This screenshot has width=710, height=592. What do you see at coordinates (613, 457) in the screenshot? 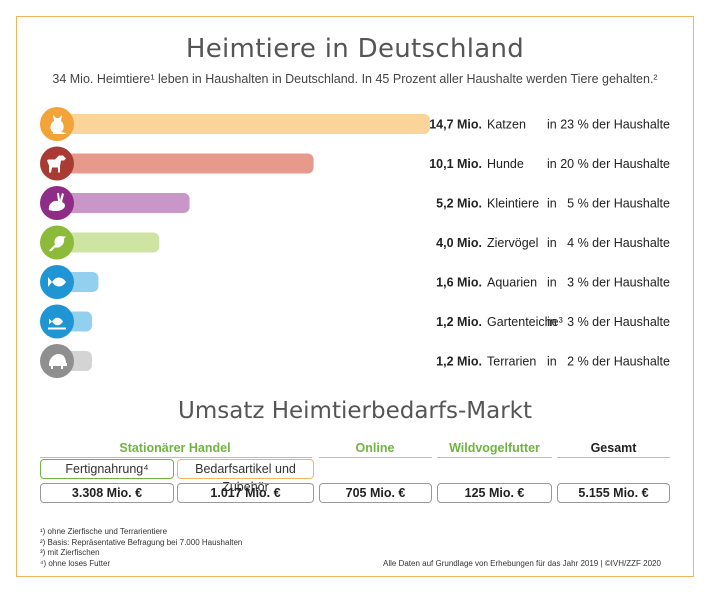
I see `column-line-gesamt` at bounding box center [613, 457].